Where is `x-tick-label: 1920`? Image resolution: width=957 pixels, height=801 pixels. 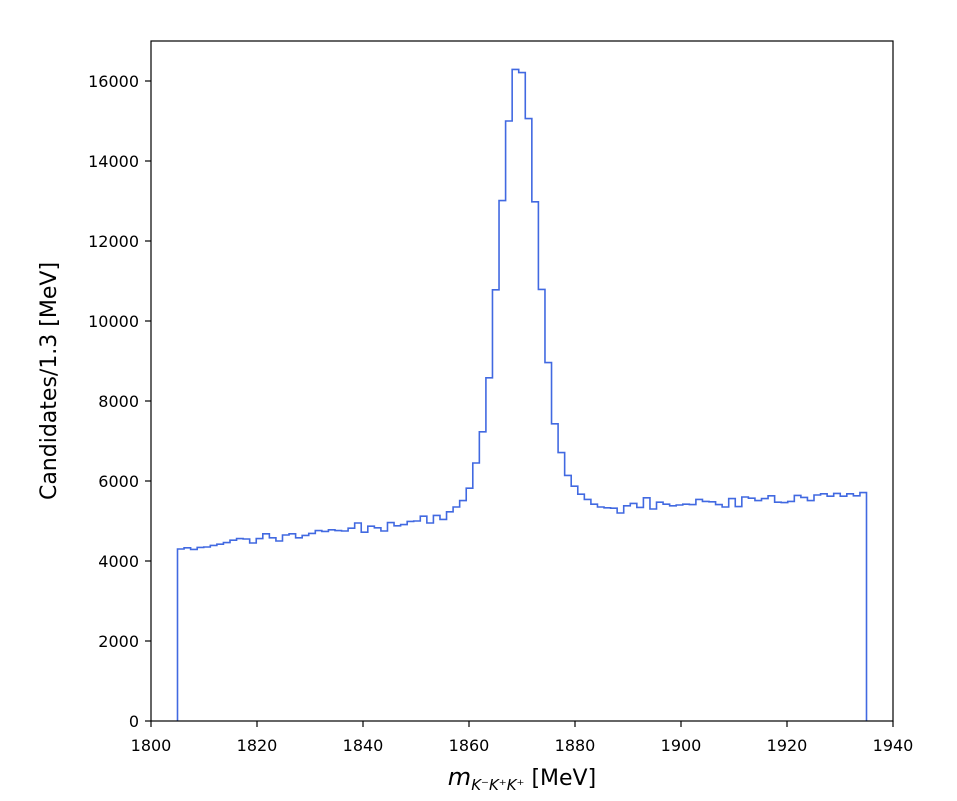
x-tick-label: 1920 is located at coordinates (787, 745).